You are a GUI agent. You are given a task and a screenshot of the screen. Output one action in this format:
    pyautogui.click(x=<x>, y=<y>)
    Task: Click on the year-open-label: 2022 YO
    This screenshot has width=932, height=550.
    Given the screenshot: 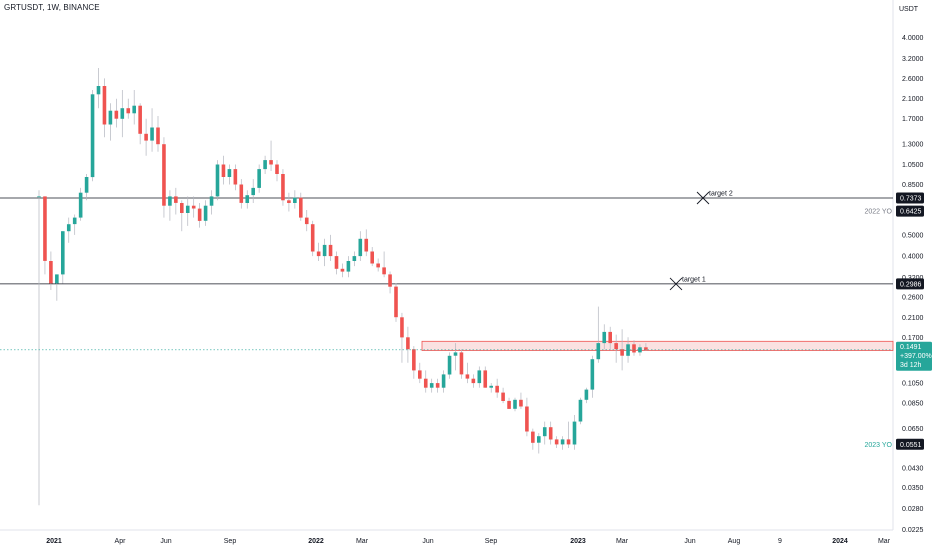 What is the action you would take?
    pyautogui.click(x=878, y=212)
    